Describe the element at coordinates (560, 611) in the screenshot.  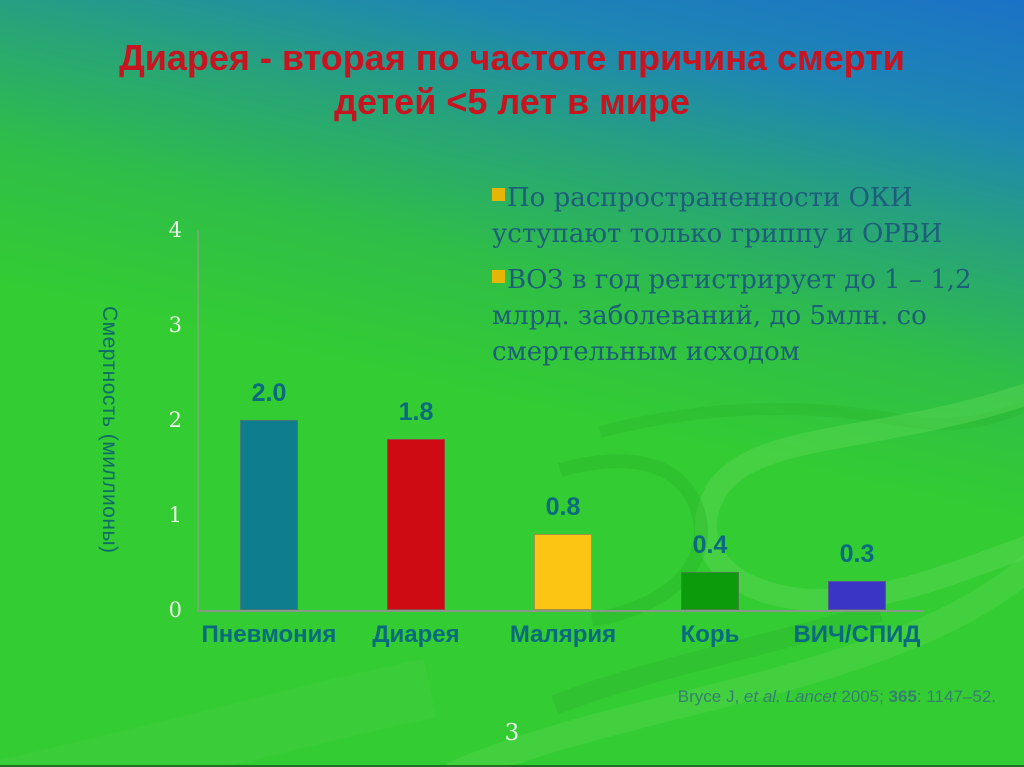
I see `x-axis-line` at that location.